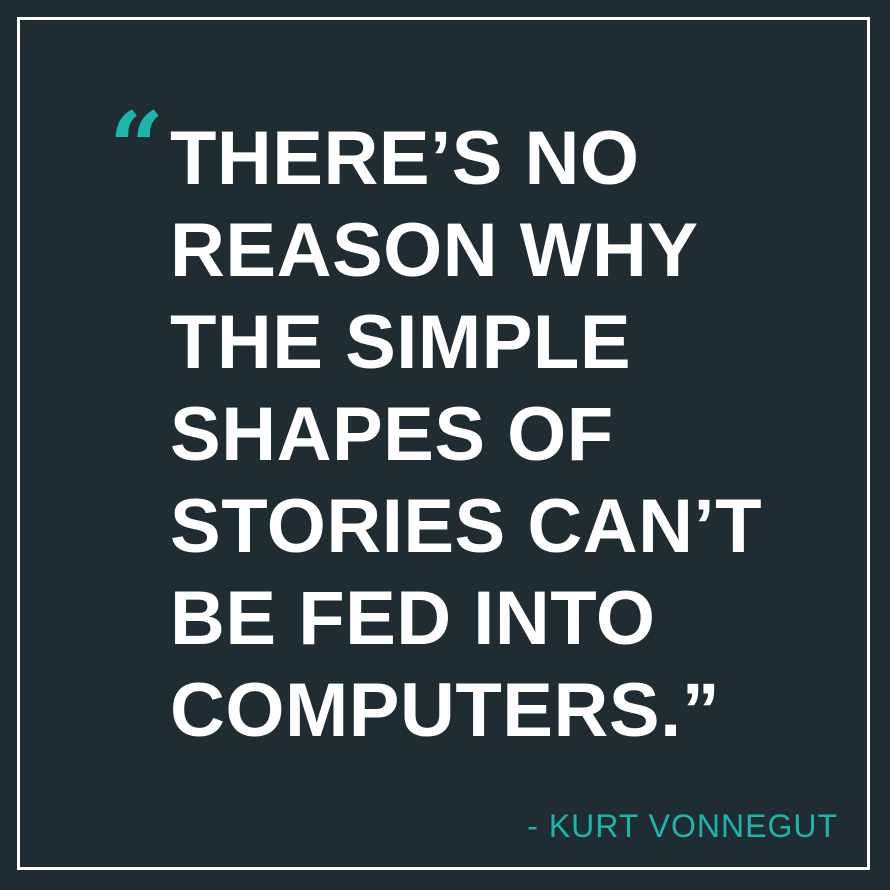  What do you see at coordinates (392, 434) in the screenshot?
I see `quote-line-4: SHAPES OF` at bounding box center [392, 434].